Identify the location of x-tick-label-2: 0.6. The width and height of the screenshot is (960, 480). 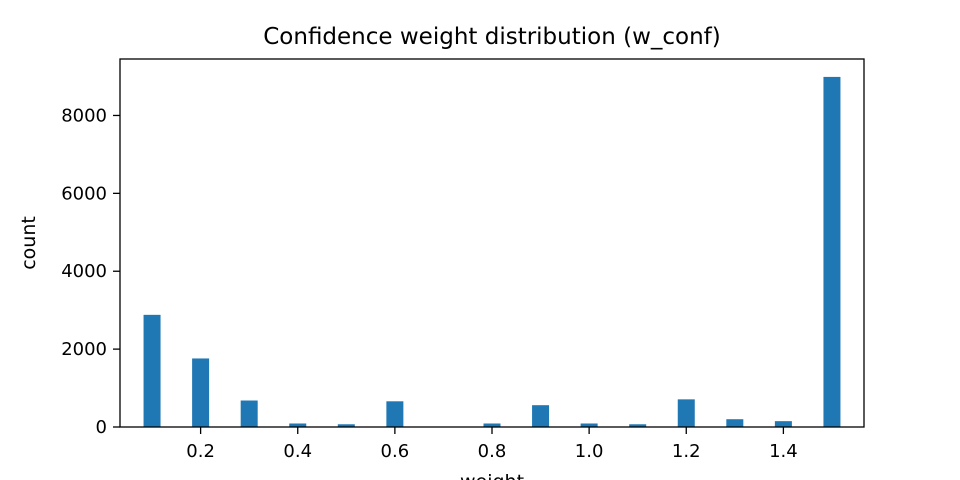
(395, 451).